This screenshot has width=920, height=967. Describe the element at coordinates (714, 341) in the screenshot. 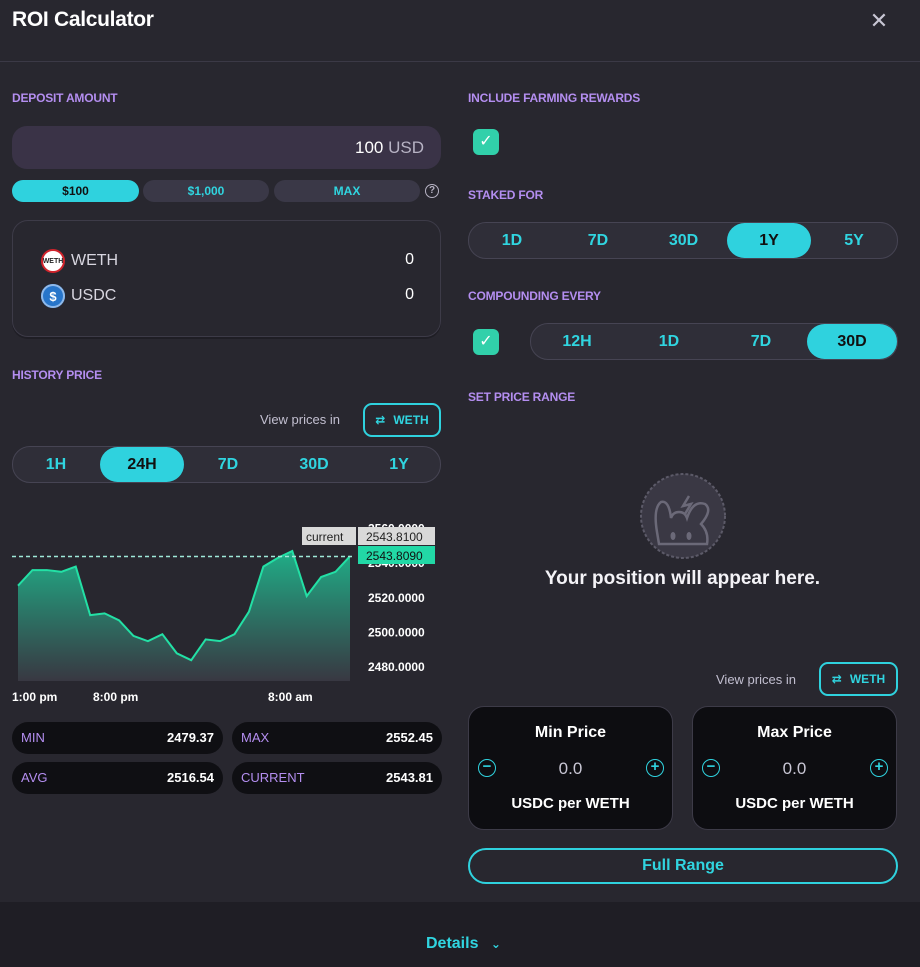

I see `compounding-selector: 12H 1D 7D 30D` at that location.